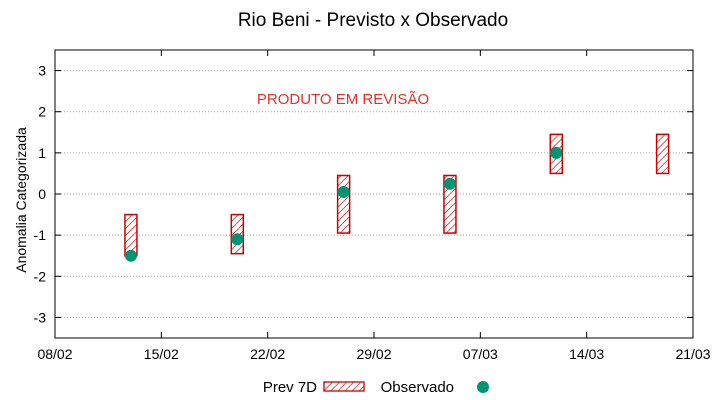 The width and height of the screenshot is (720, 400). What do you see at coordinates (42, 194) in the screenshot?
I see `y-tick-label: 0` at bounding box center [42, 194].